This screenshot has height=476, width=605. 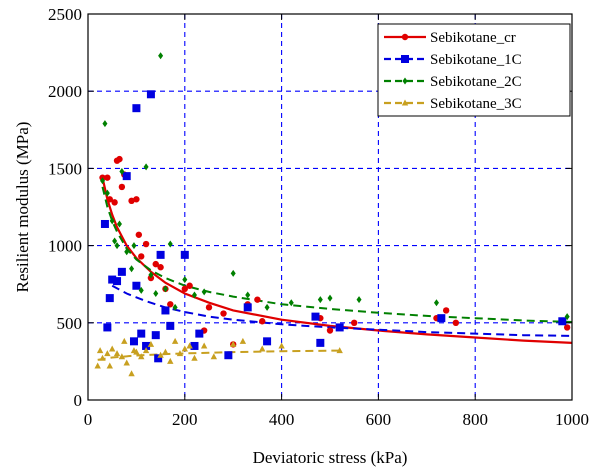 I want to click on fit-line-sebikotane-3c, so click(x=218, y=355).